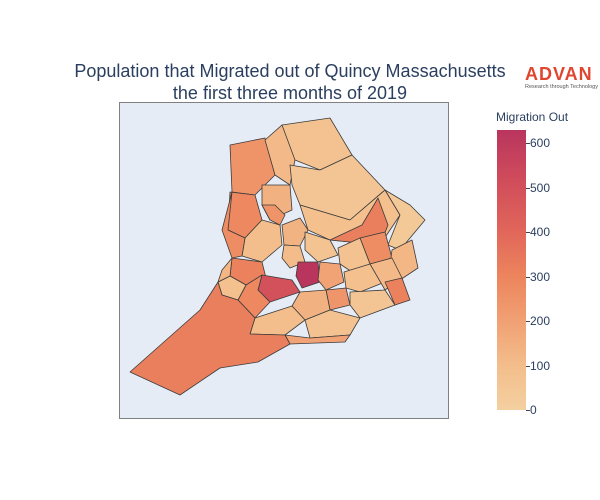  Describe the element at coordinates (540, 232) in the screenshot. I see `colorbar-tick-label: 400` at that location.